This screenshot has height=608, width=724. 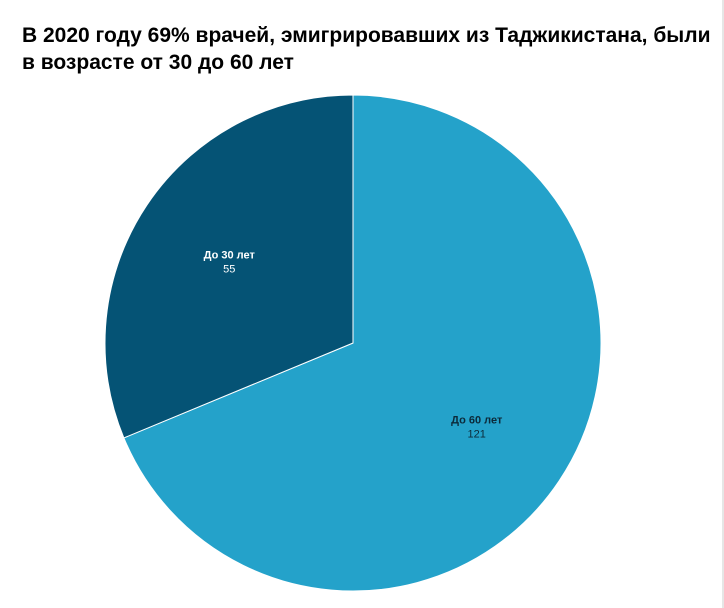 What do you see at coordinates (723, 304) in the screenshot?
I see `panel-border` at bounding box center [723, 304].